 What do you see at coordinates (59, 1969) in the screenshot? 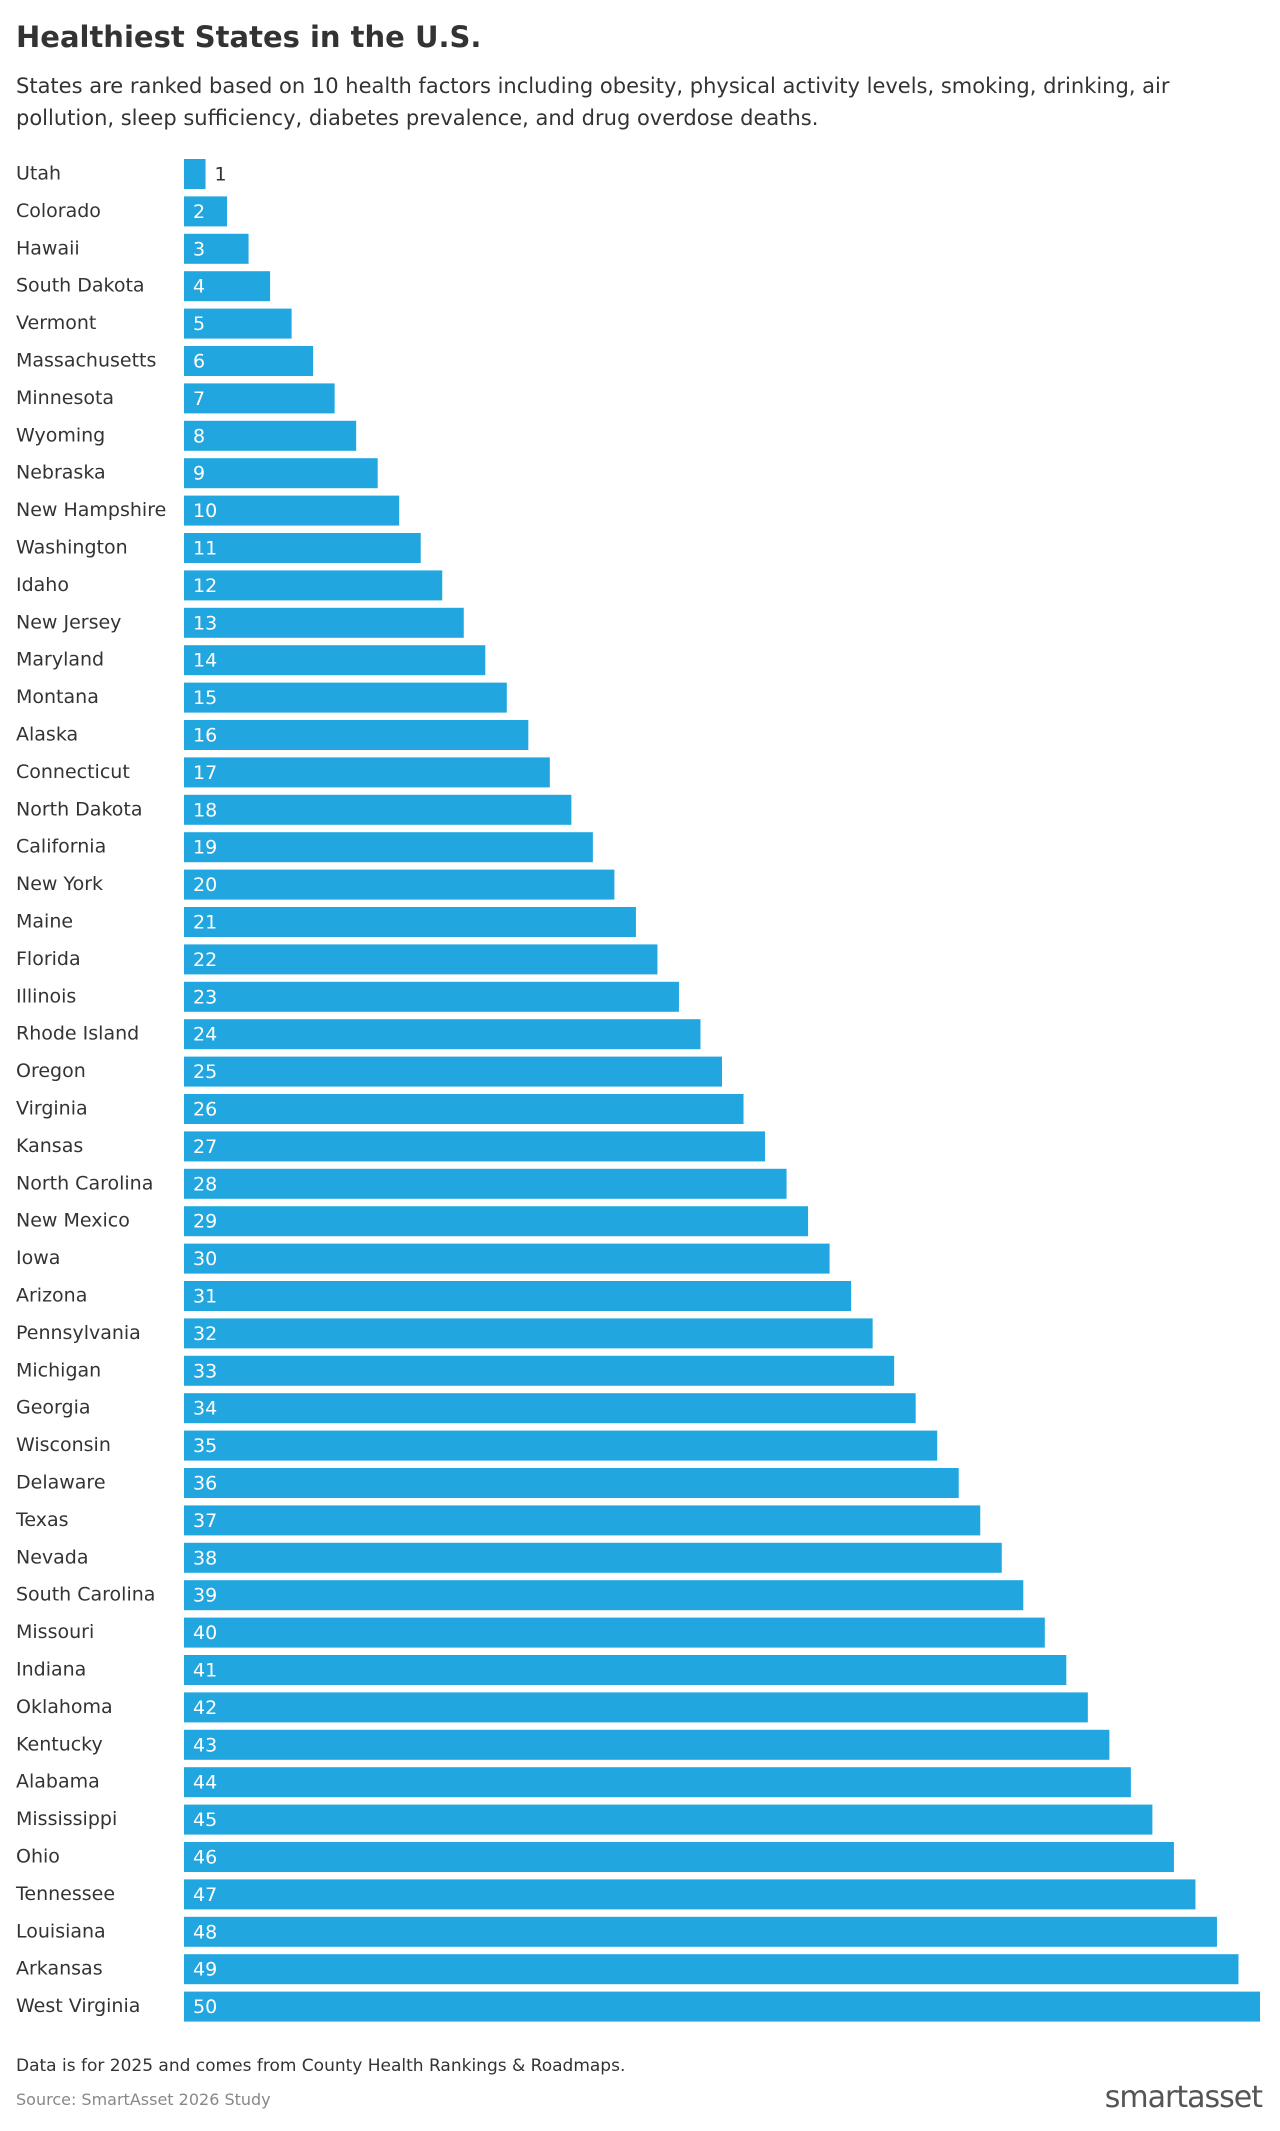
I see `y-tick-label: Arkansas` at bounding box center [59, 1969].